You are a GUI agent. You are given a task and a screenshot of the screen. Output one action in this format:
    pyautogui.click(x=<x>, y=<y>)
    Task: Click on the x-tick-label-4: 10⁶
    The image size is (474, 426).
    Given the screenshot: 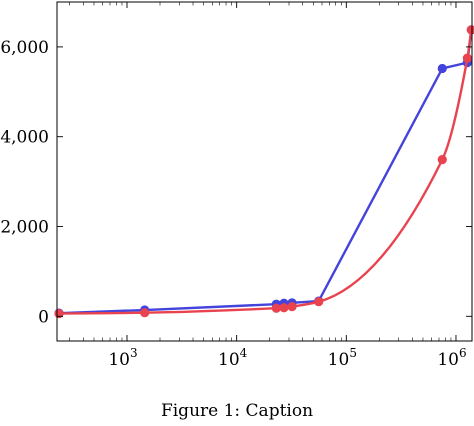 What is the action you would take?
    pyautogui.click(x=451, y=358)
    